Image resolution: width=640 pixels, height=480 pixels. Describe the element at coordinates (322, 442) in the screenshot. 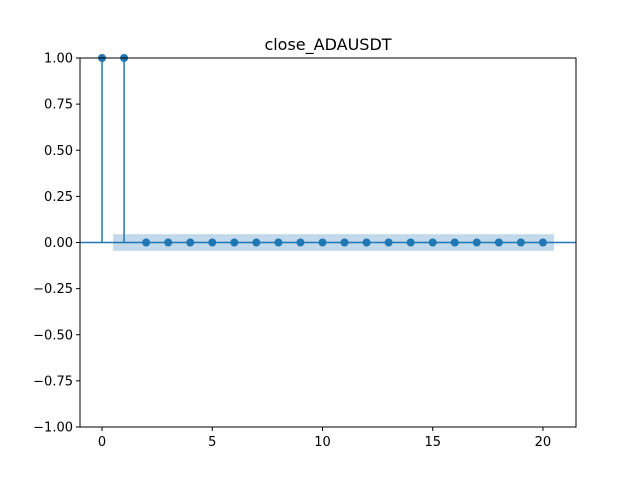

I see `x-tick-label: 10` at that location.